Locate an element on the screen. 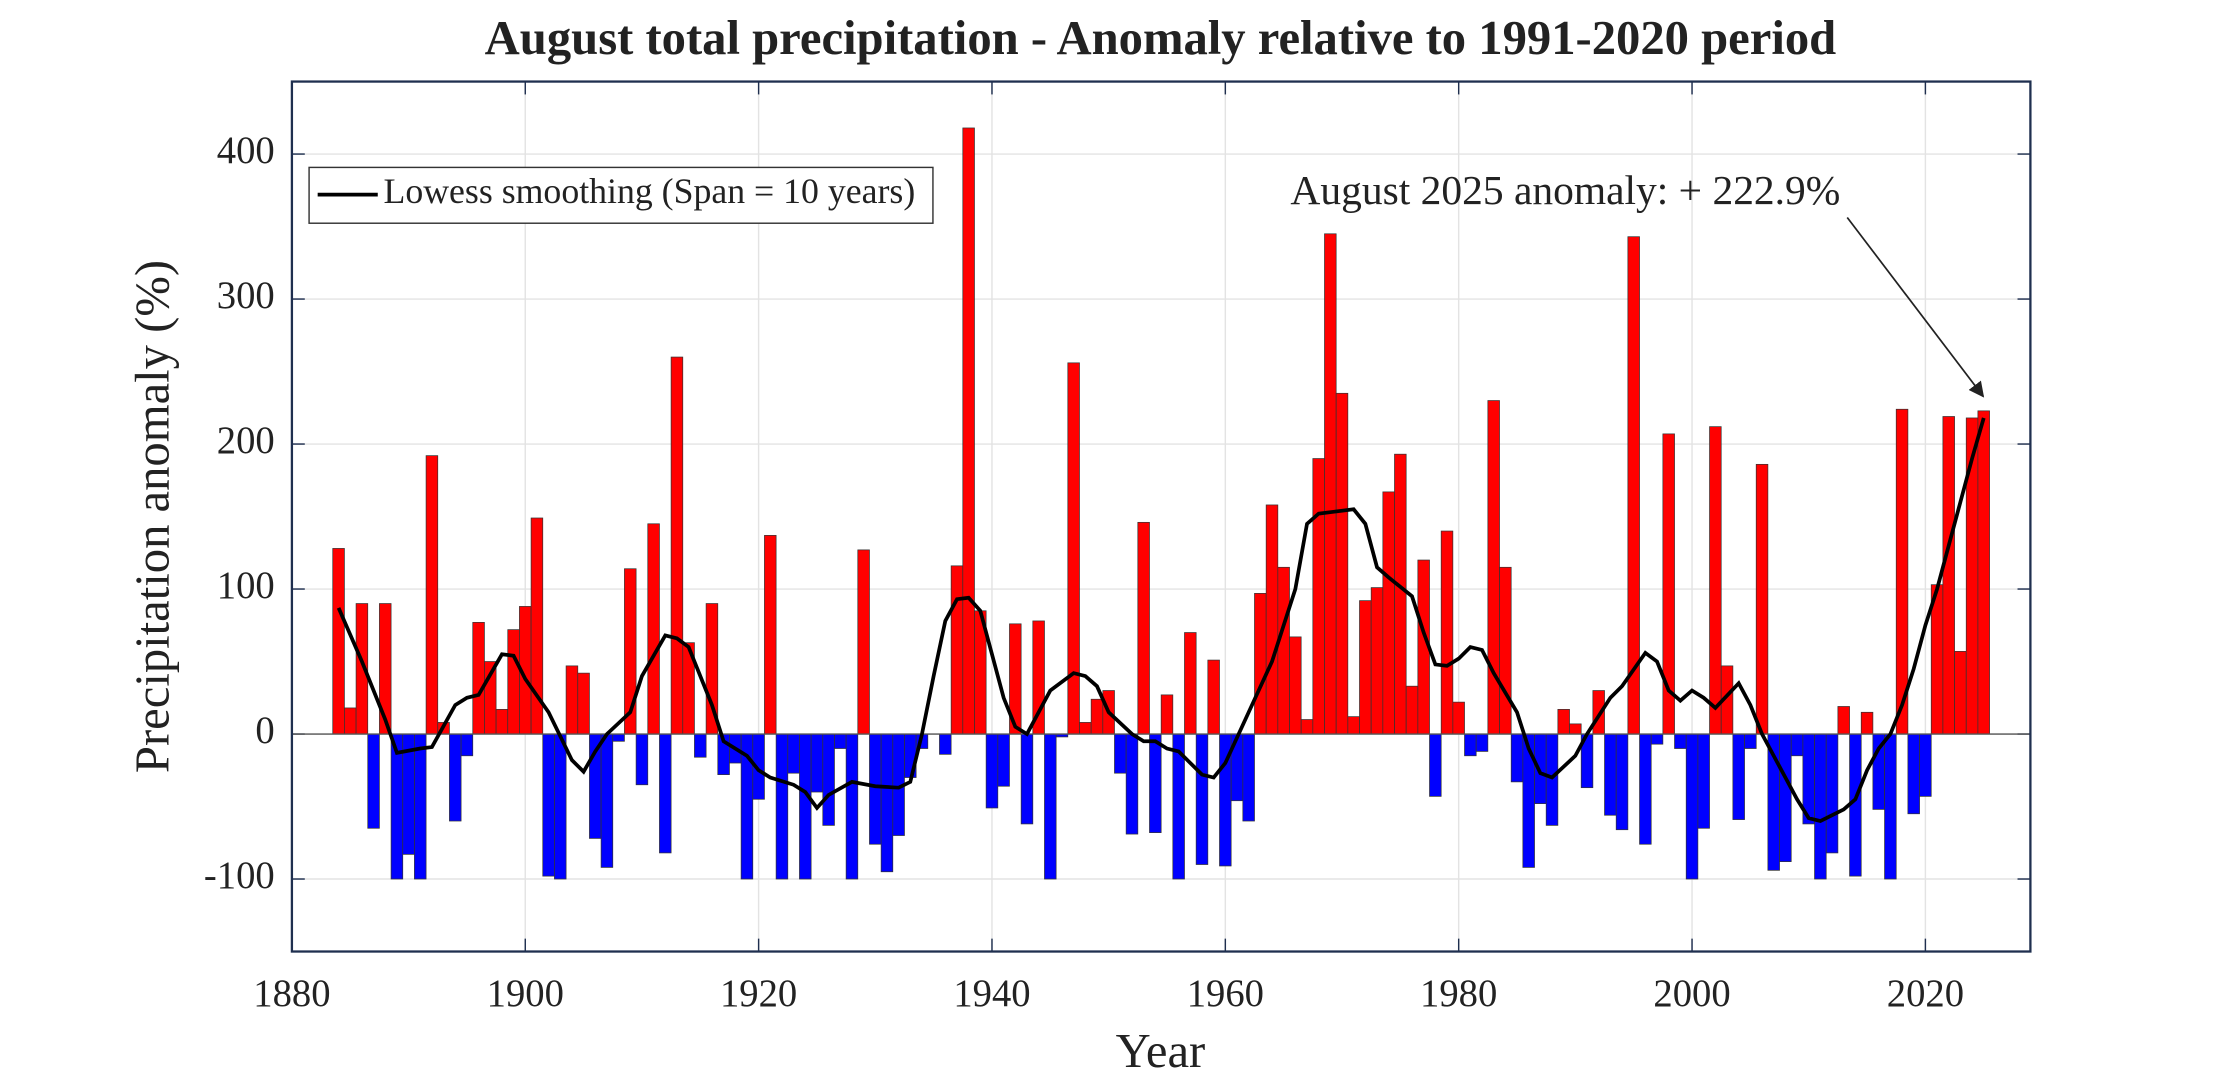 Image resolution: width=2215 pixels, height=1074 pixels. x-tick-label: 1960 is located at coordinates (1225, 994).